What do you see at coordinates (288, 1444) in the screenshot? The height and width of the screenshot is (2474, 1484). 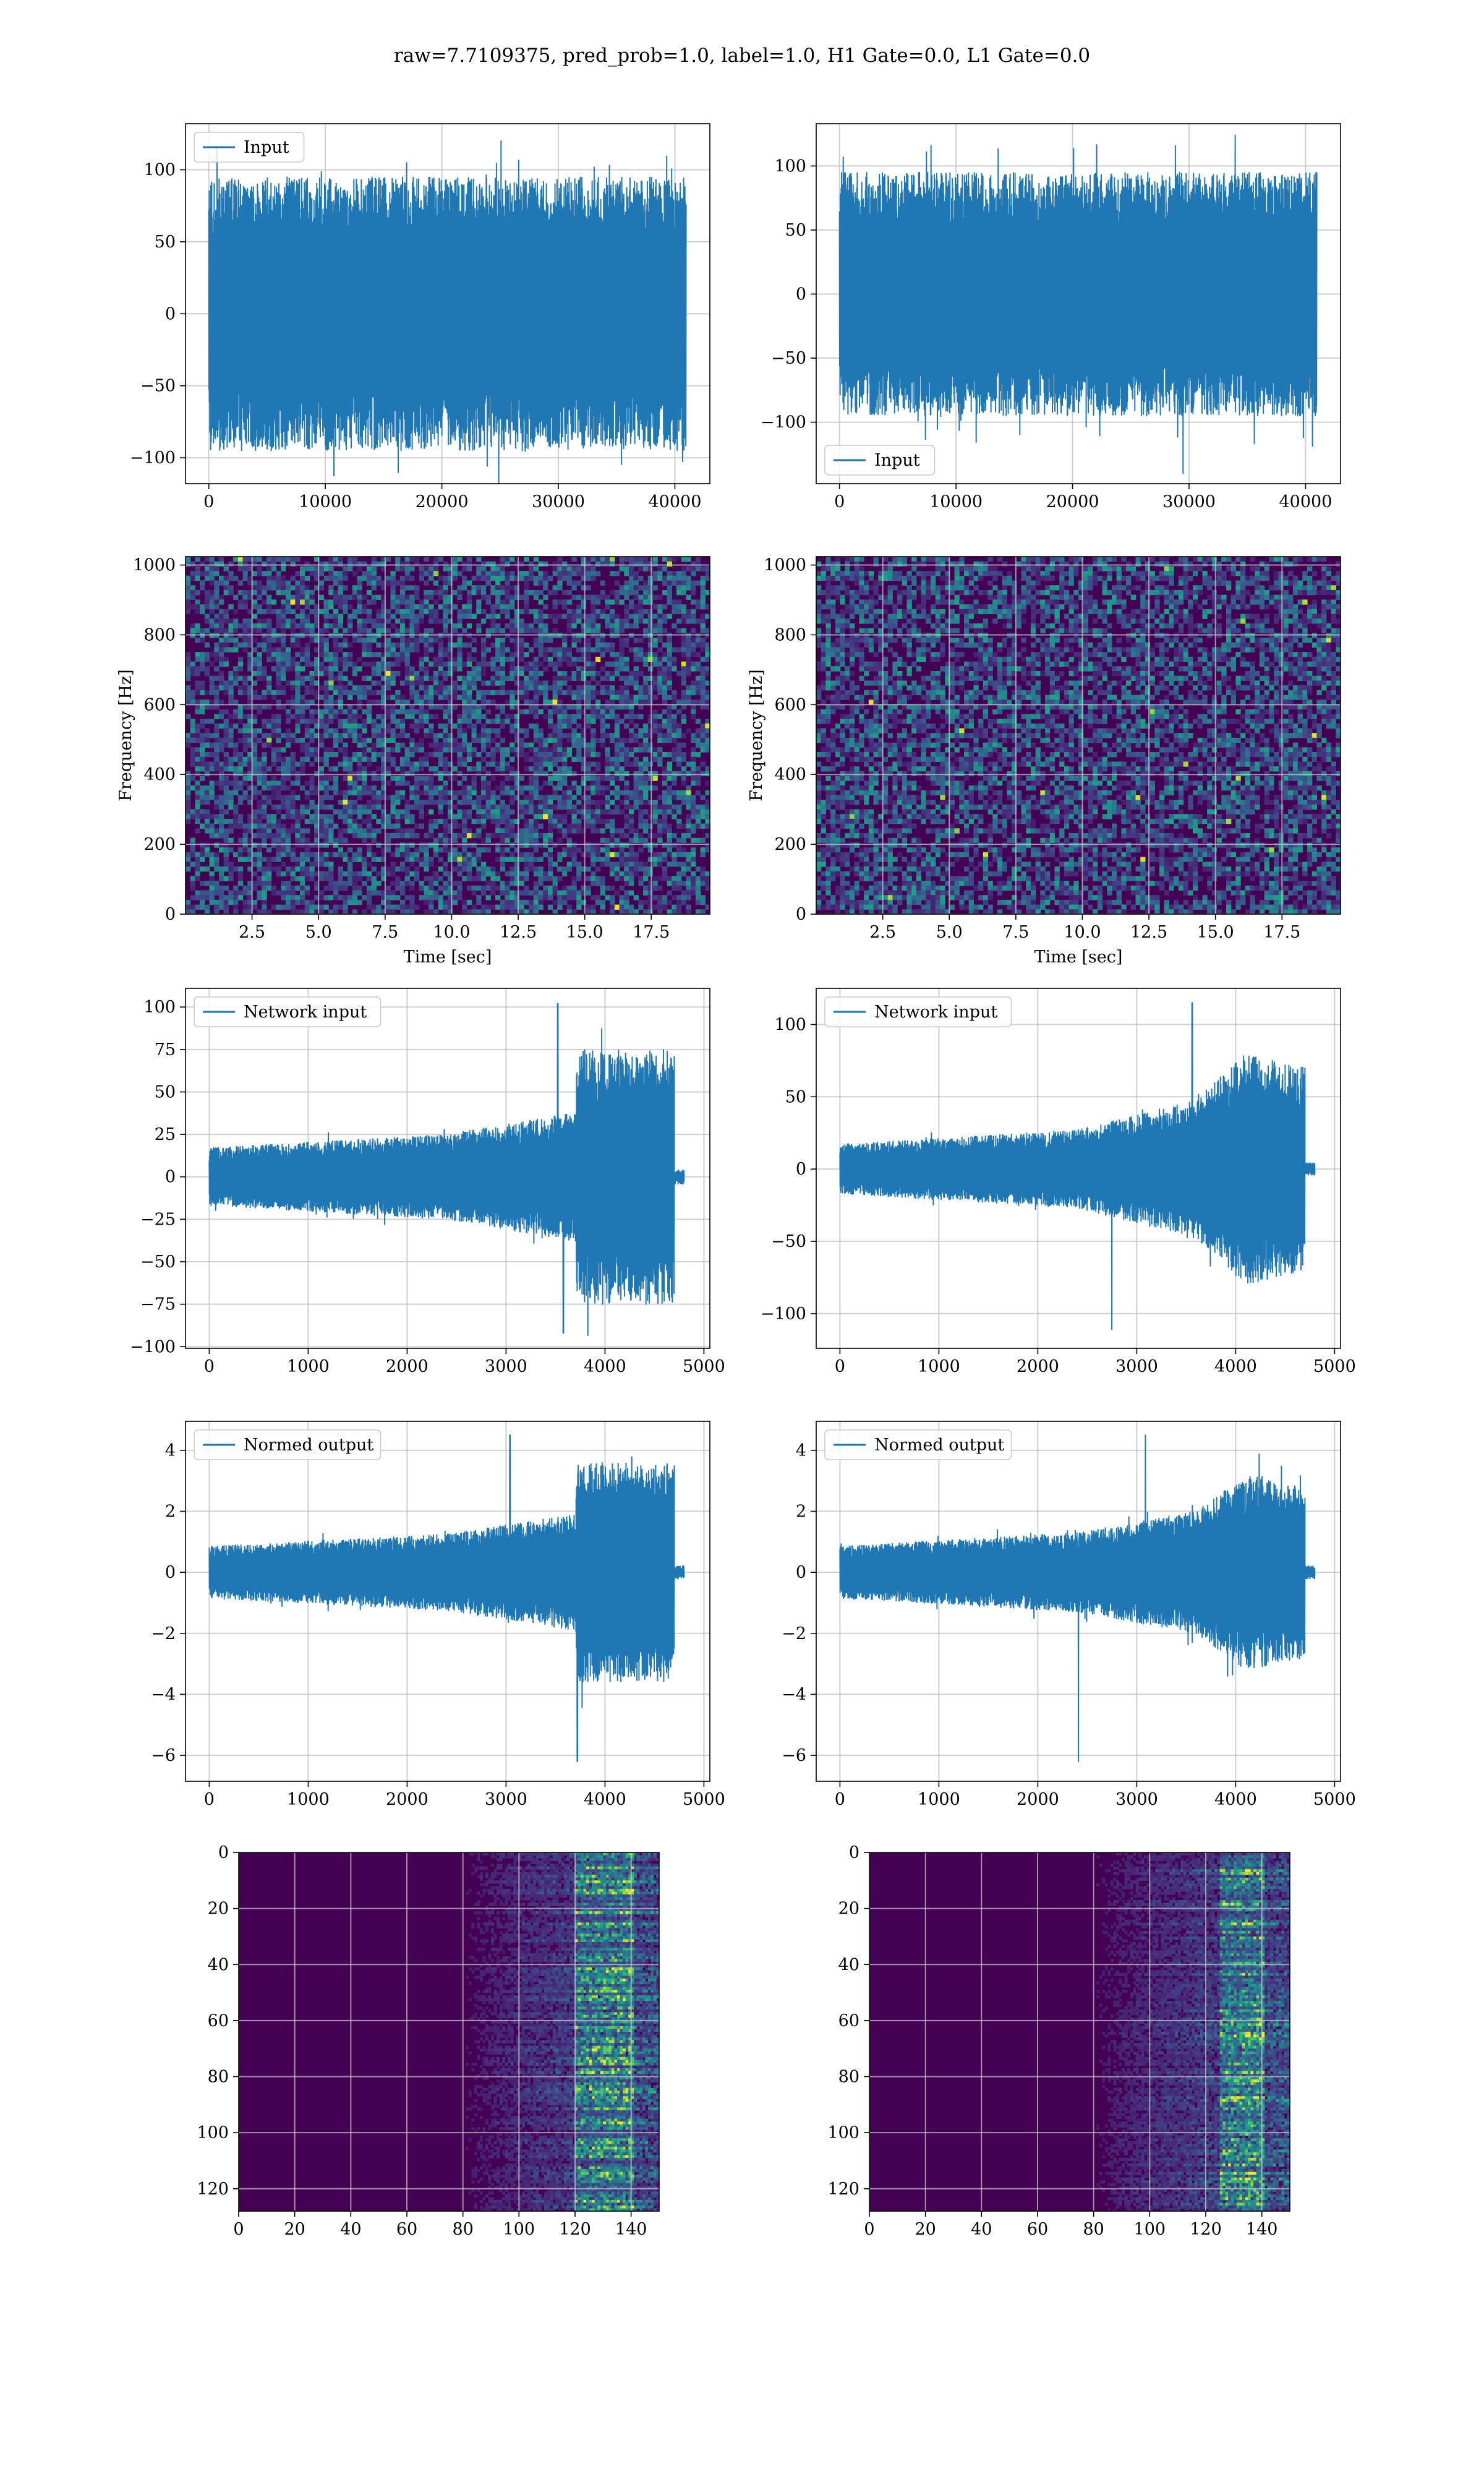 I see `h1-normed-output-legend-box` at bounding box center [288, 1444].